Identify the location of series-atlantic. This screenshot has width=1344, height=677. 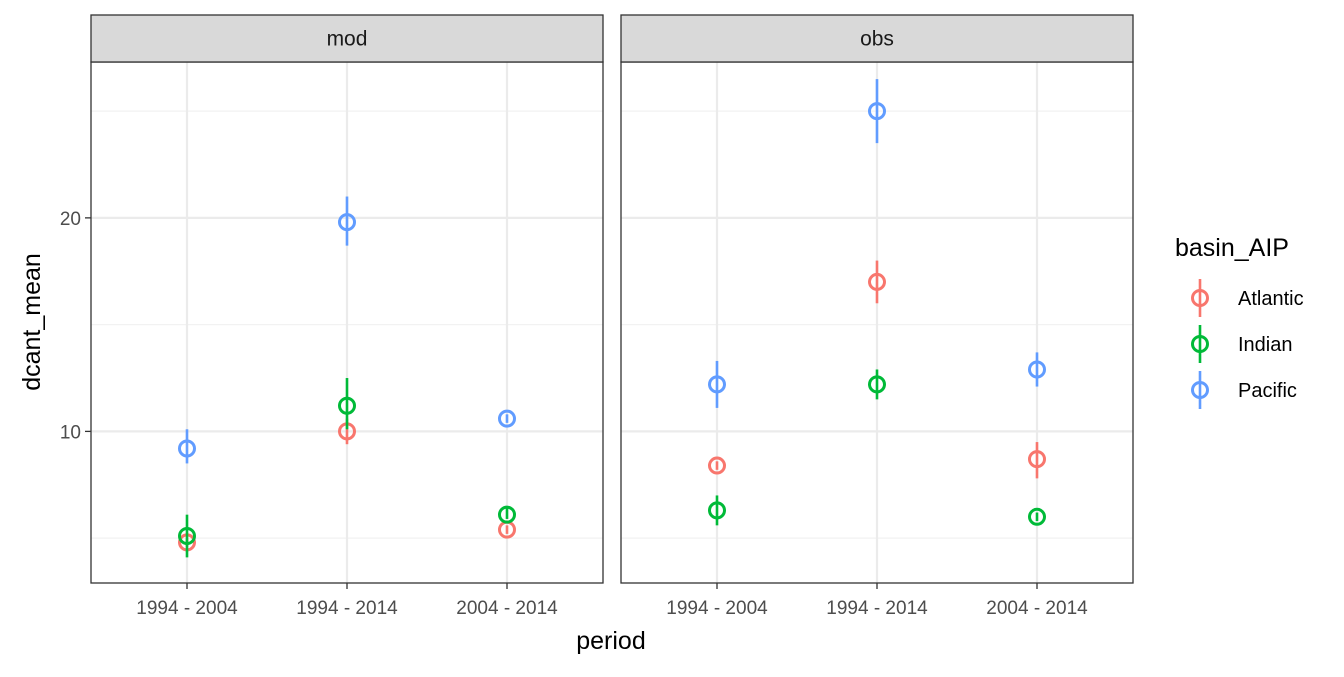
(877, 369).